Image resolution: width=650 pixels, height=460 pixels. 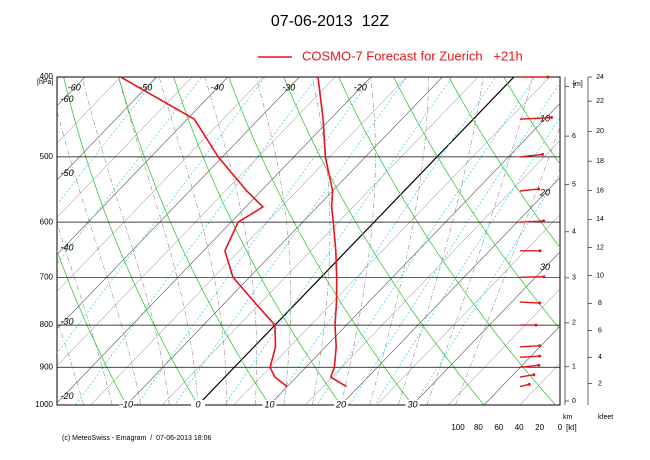 What do you see at coordinates (568, 417) in the screenshot?
I see `km-label: km` at bounding box center [568, 417].